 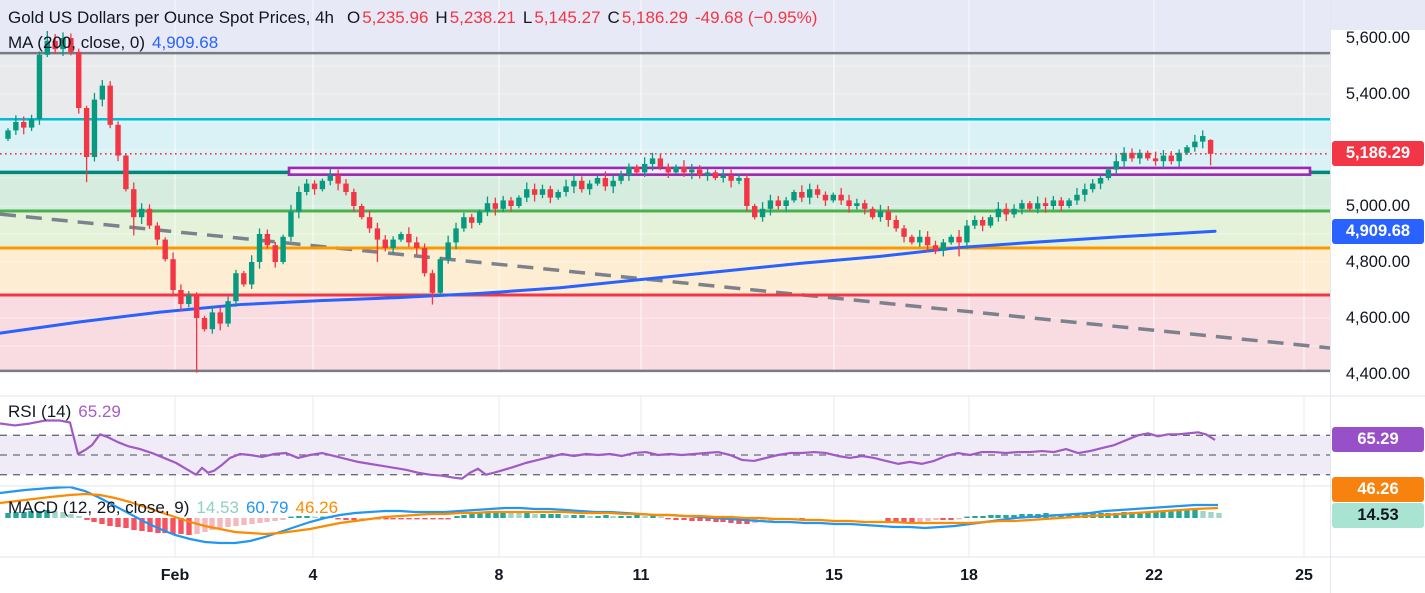 I want to click on ohlc-close: C 5,186.29, so click(x=647, y=17).